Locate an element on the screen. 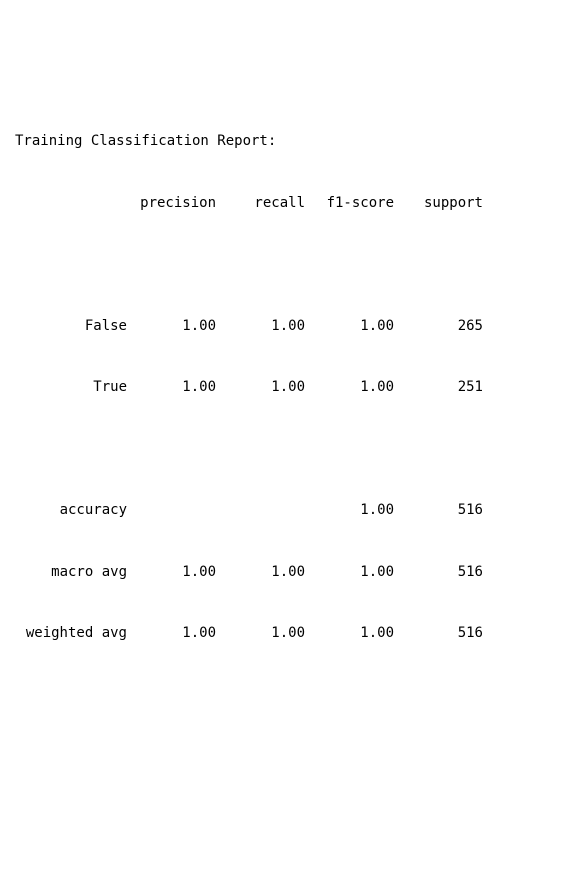 The image size is (566, 884). header-row: precision recall f1-score support is located at coordinates (249, 203).